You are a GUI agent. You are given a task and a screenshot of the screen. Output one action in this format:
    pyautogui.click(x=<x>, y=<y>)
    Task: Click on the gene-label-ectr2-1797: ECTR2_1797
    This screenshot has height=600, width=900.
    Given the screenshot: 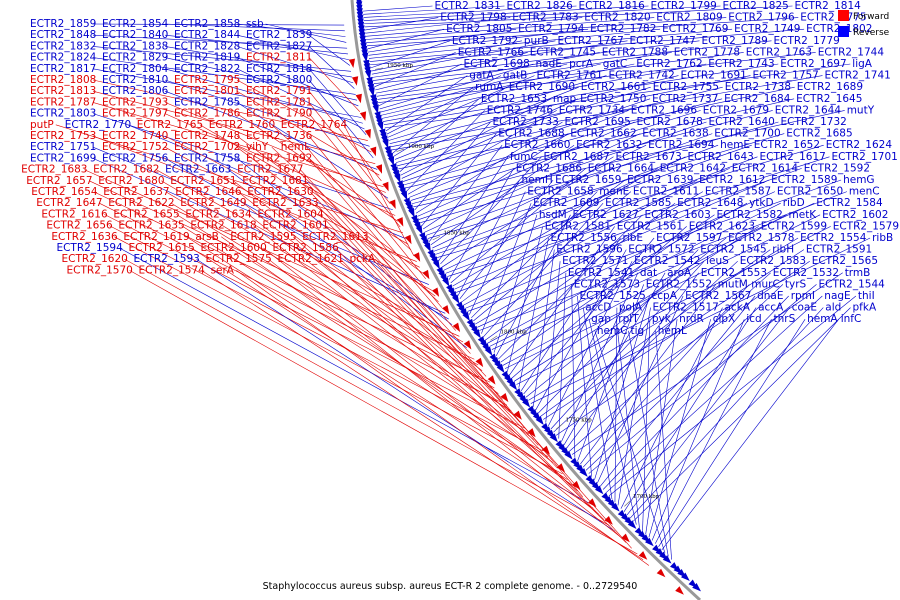 What is the action you would take?
    pyautogui.click(x=135, y=114)
    